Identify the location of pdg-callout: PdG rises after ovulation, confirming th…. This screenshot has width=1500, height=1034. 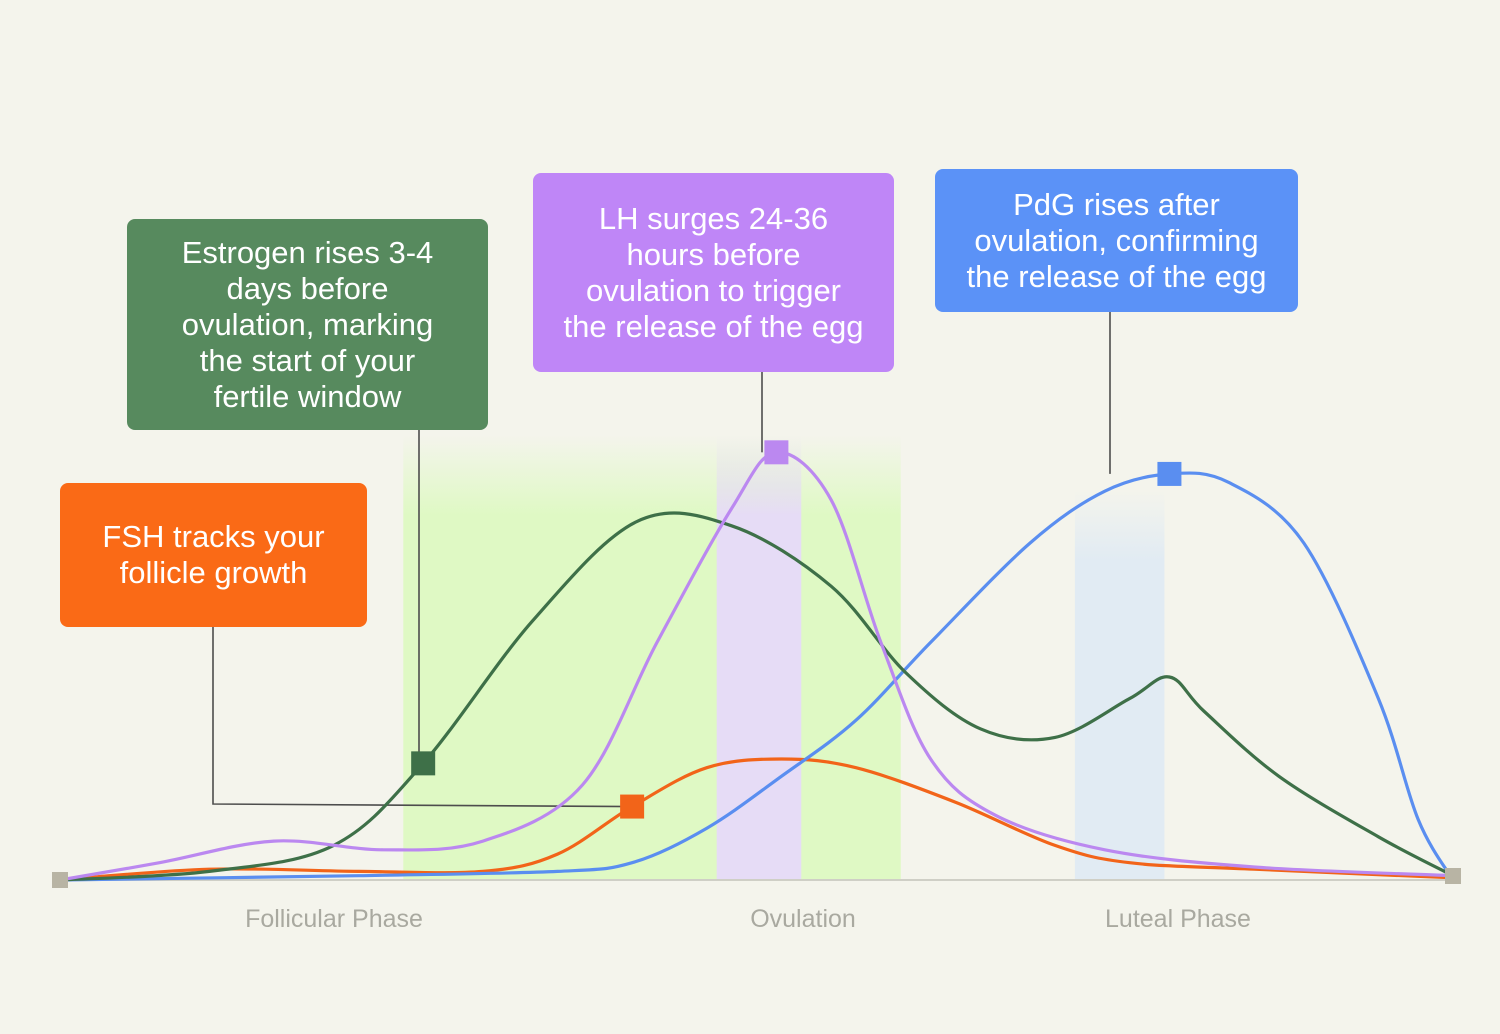
(1116, 240).